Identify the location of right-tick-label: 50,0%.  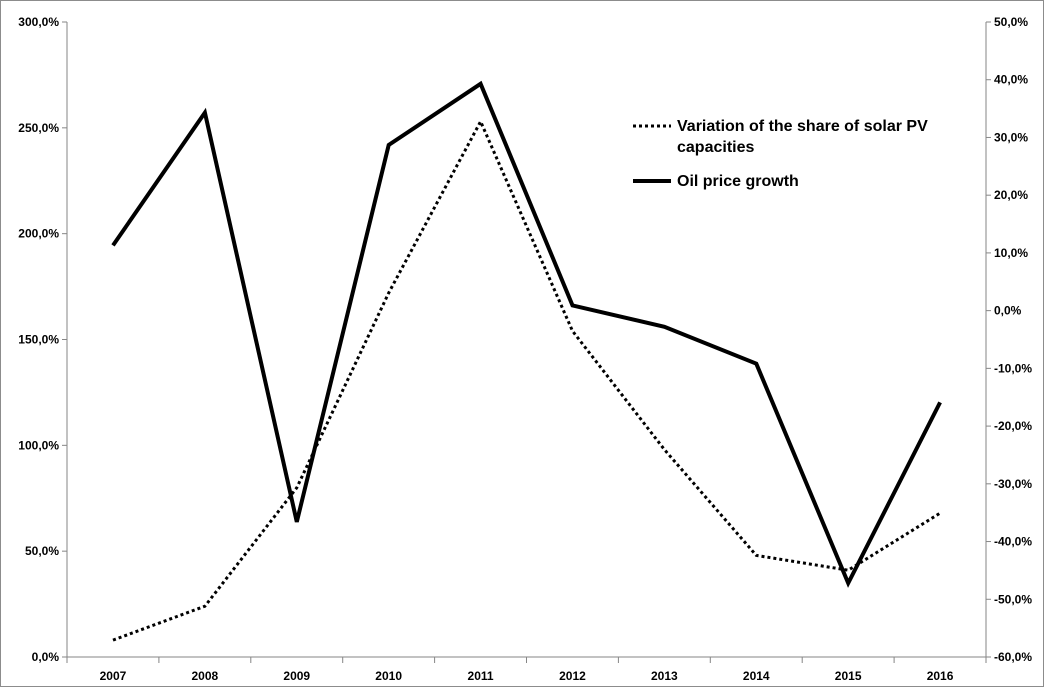
(1011, 22).